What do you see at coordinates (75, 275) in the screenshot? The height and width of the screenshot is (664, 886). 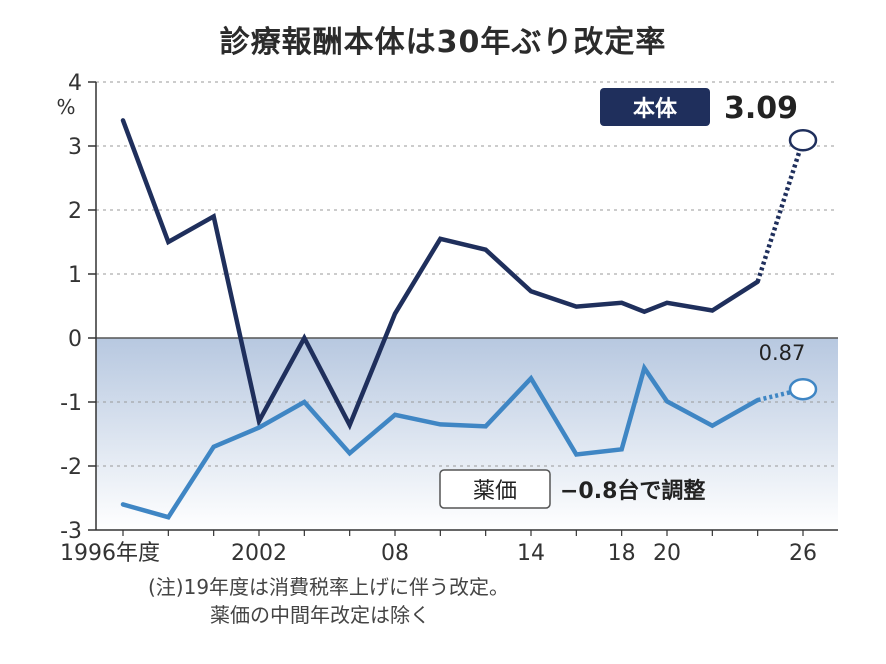 I see `y-tick-label: 1` at bounding box center [75, 275].